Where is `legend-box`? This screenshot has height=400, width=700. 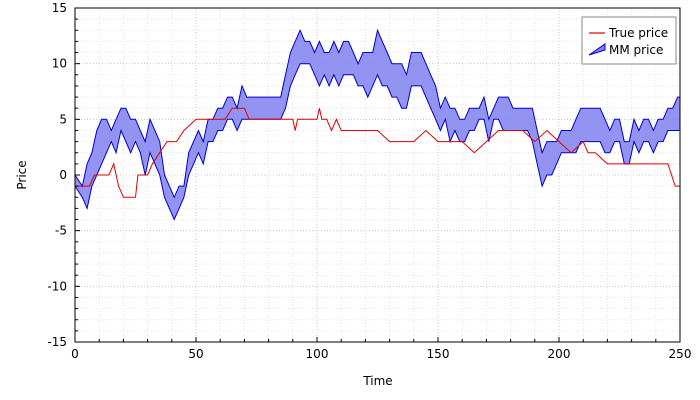 legend-box is located at coordinates (629, 40).